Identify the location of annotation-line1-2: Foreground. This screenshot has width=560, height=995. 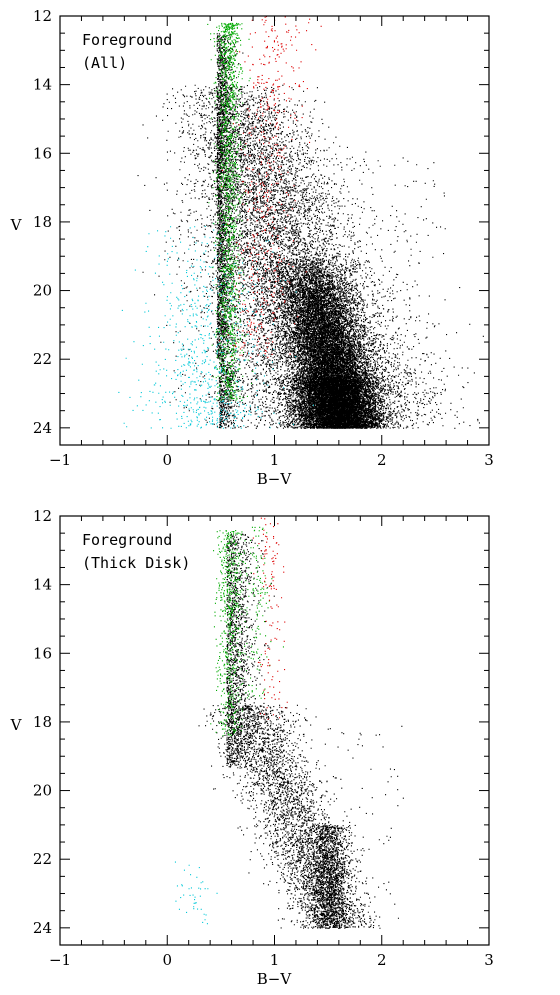
(127, 540).